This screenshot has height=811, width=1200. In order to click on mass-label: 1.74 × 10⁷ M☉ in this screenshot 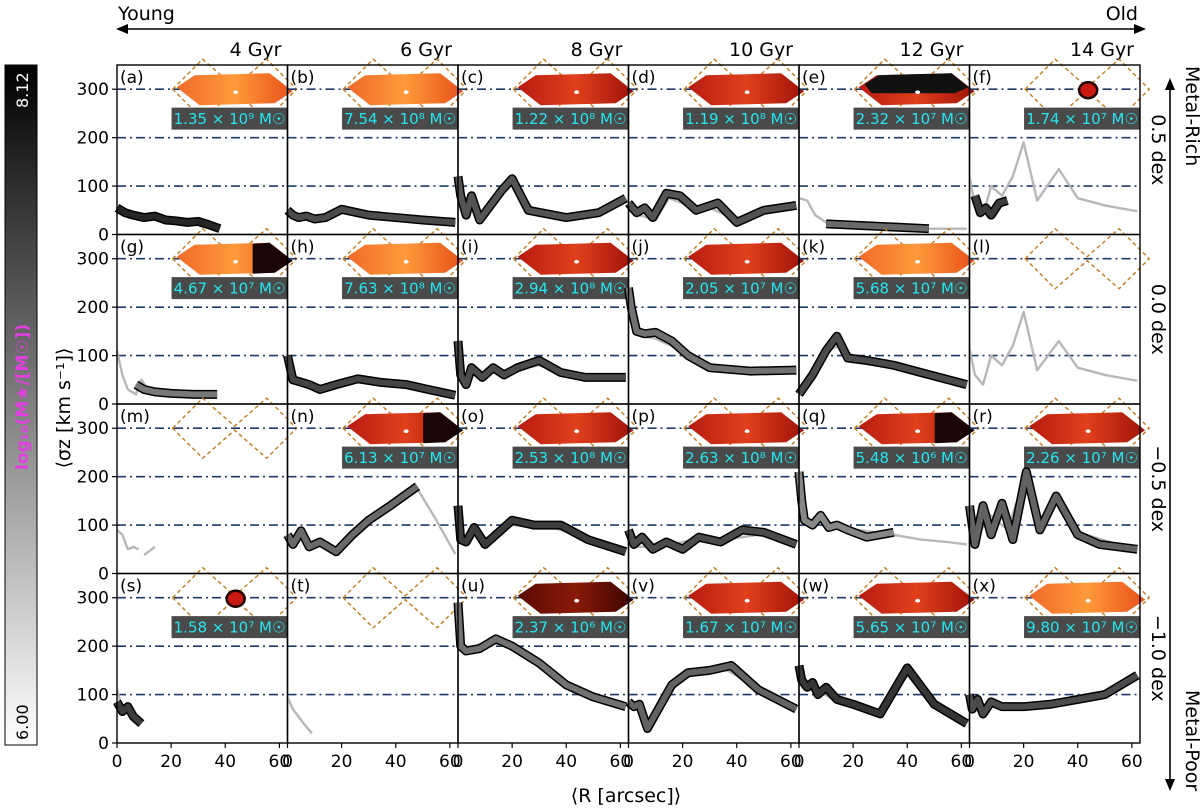, I will do `click(1082, 119)`.